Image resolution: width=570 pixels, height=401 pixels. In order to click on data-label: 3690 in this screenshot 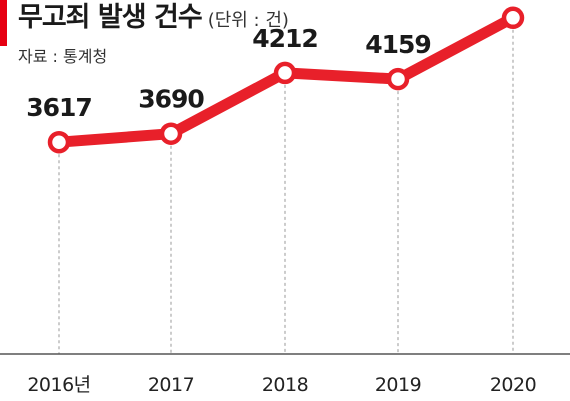, I will do `click(171, 99)`.